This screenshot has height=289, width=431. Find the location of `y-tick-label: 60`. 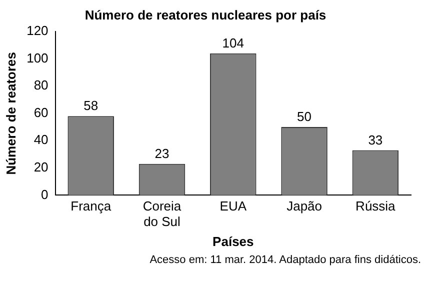

y-tick-label: 60 is located at coordinates (41, 112).